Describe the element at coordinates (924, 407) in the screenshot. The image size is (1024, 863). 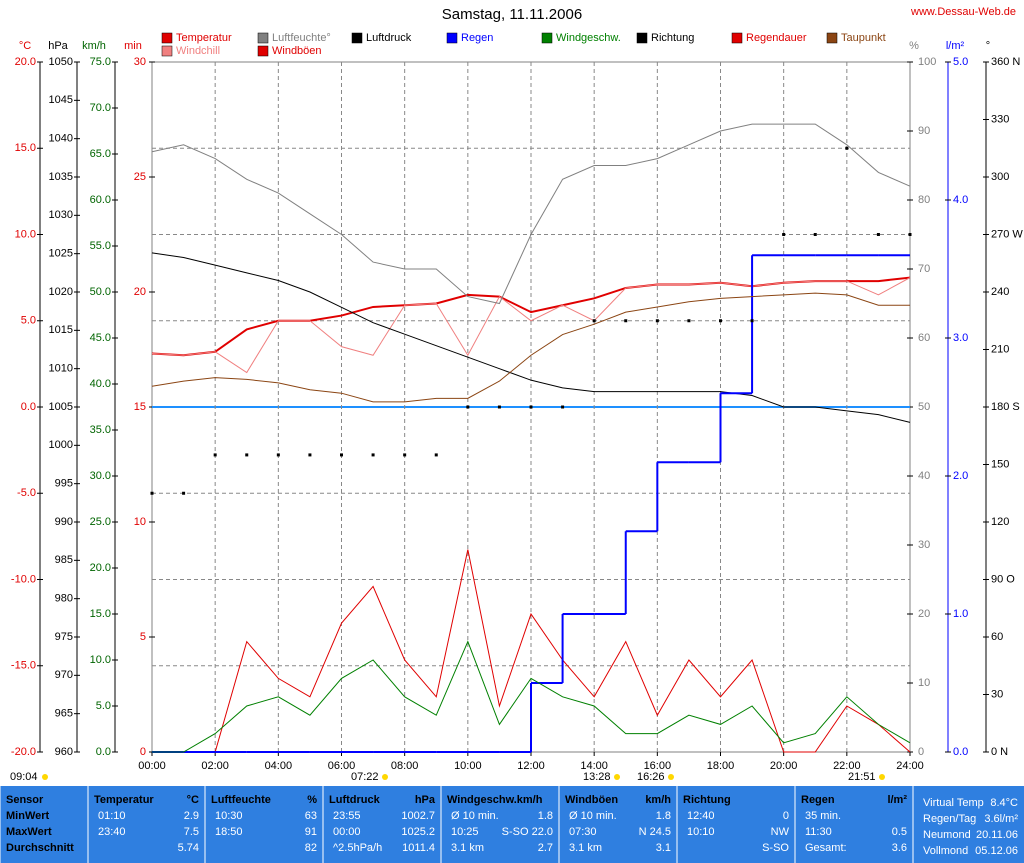
I see `y-tick-label: 50` at that location.